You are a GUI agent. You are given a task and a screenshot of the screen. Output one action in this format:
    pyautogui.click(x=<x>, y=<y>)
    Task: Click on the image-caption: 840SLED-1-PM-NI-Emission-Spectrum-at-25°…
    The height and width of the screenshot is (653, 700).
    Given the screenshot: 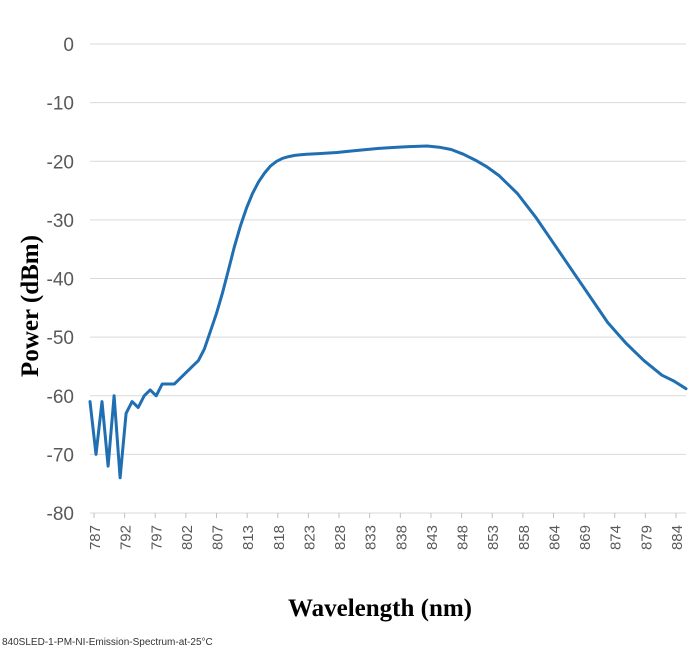 What is the action you would take?
    pyautogui.click(x=107, y=642)
    